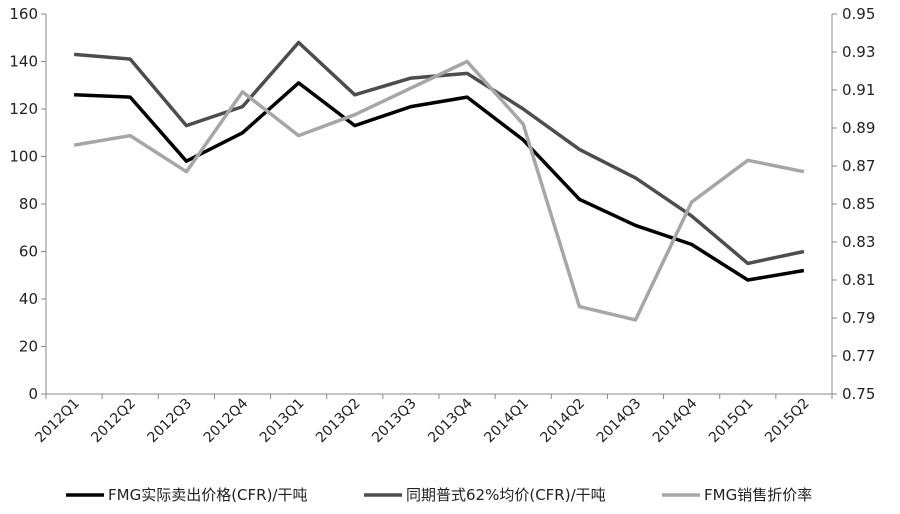 The height and width of the screenshot is (514, 900). I want to click on x-tick-label: 2014Q3, so click(619, 421).